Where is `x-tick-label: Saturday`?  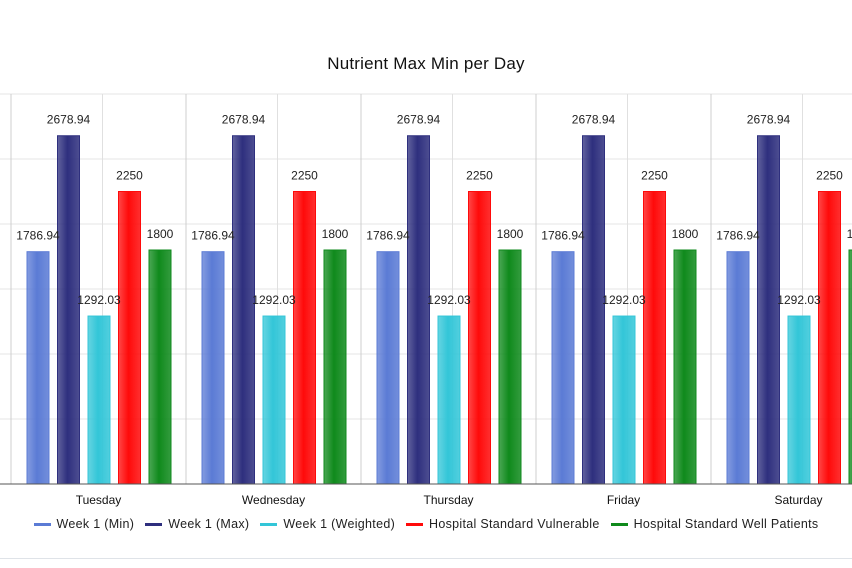 x-tick-label: Saturday is located at coordinates (798, 500).